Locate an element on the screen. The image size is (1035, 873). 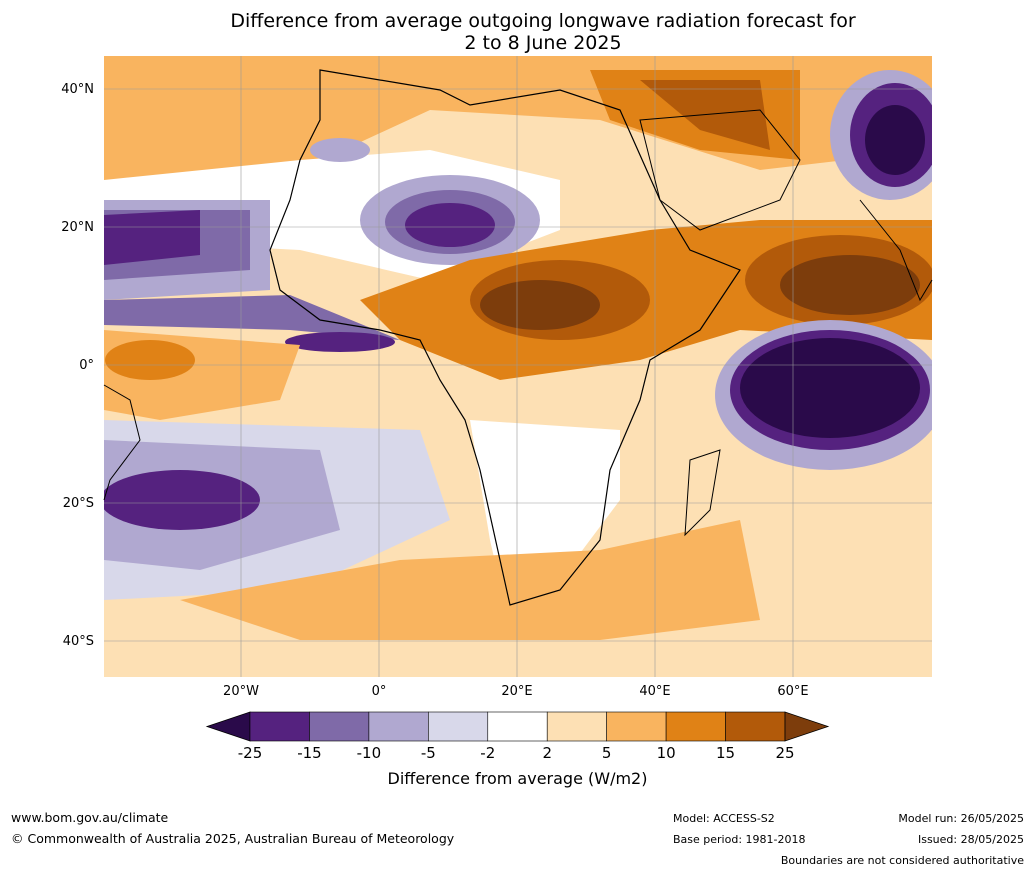
lat-label-40s: 40°S is located at coordinates (78, 641).